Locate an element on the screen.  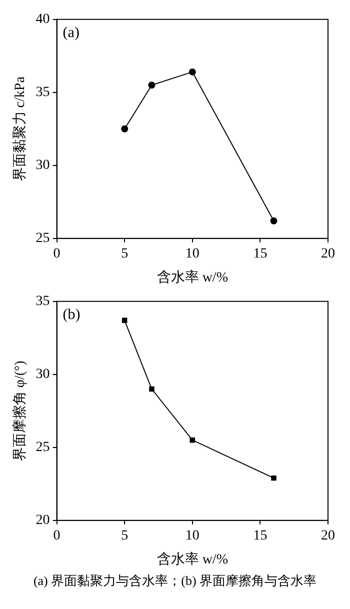
annotation: (a) is located at coordinates (71, 32).